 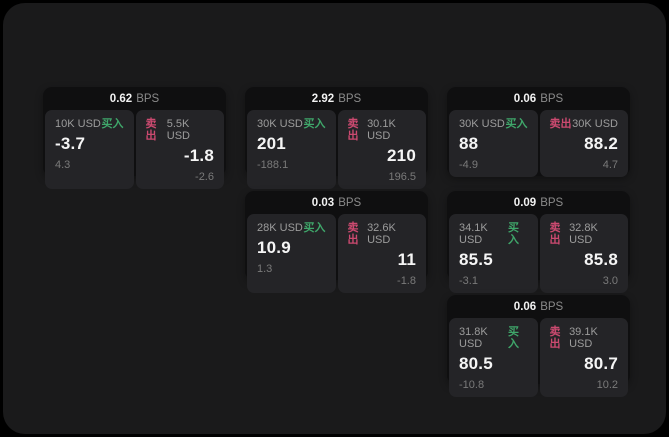 I want to click on buy-top-row: 28K USD 买入, so click(x=291, y=228).